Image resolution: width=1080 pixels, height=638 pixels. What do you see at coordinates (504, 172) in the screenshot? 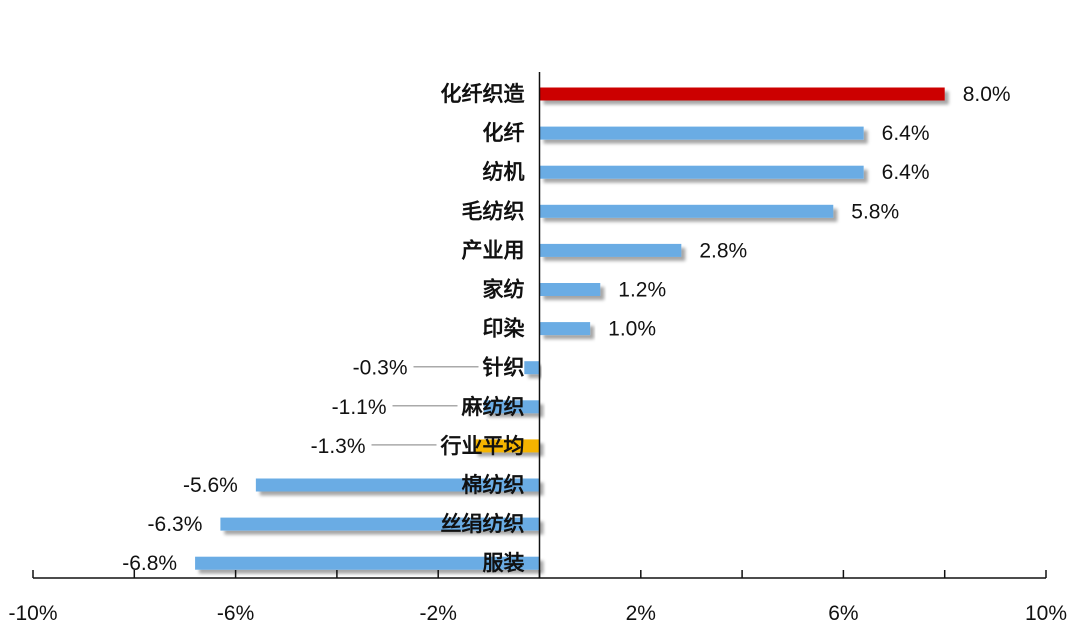
I see `category-label: 纺机` at bounding box center [504, 172].